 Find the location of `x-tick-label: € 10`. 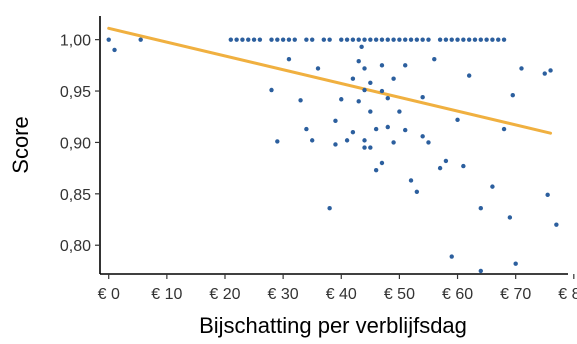

x-tick-label: € 10 is located at coordinates (166, 294).